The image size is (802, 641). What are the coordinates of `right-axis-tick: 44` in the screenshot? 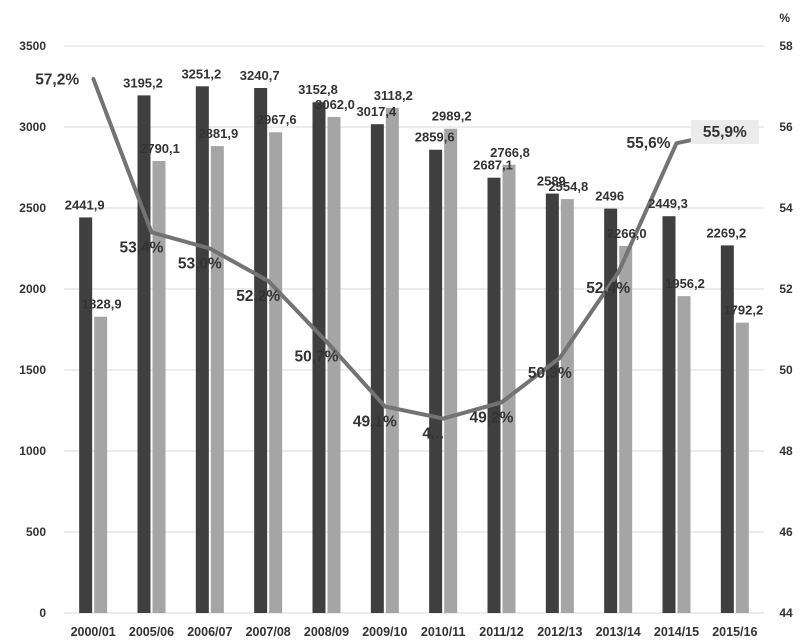 It's located at (786, 613).